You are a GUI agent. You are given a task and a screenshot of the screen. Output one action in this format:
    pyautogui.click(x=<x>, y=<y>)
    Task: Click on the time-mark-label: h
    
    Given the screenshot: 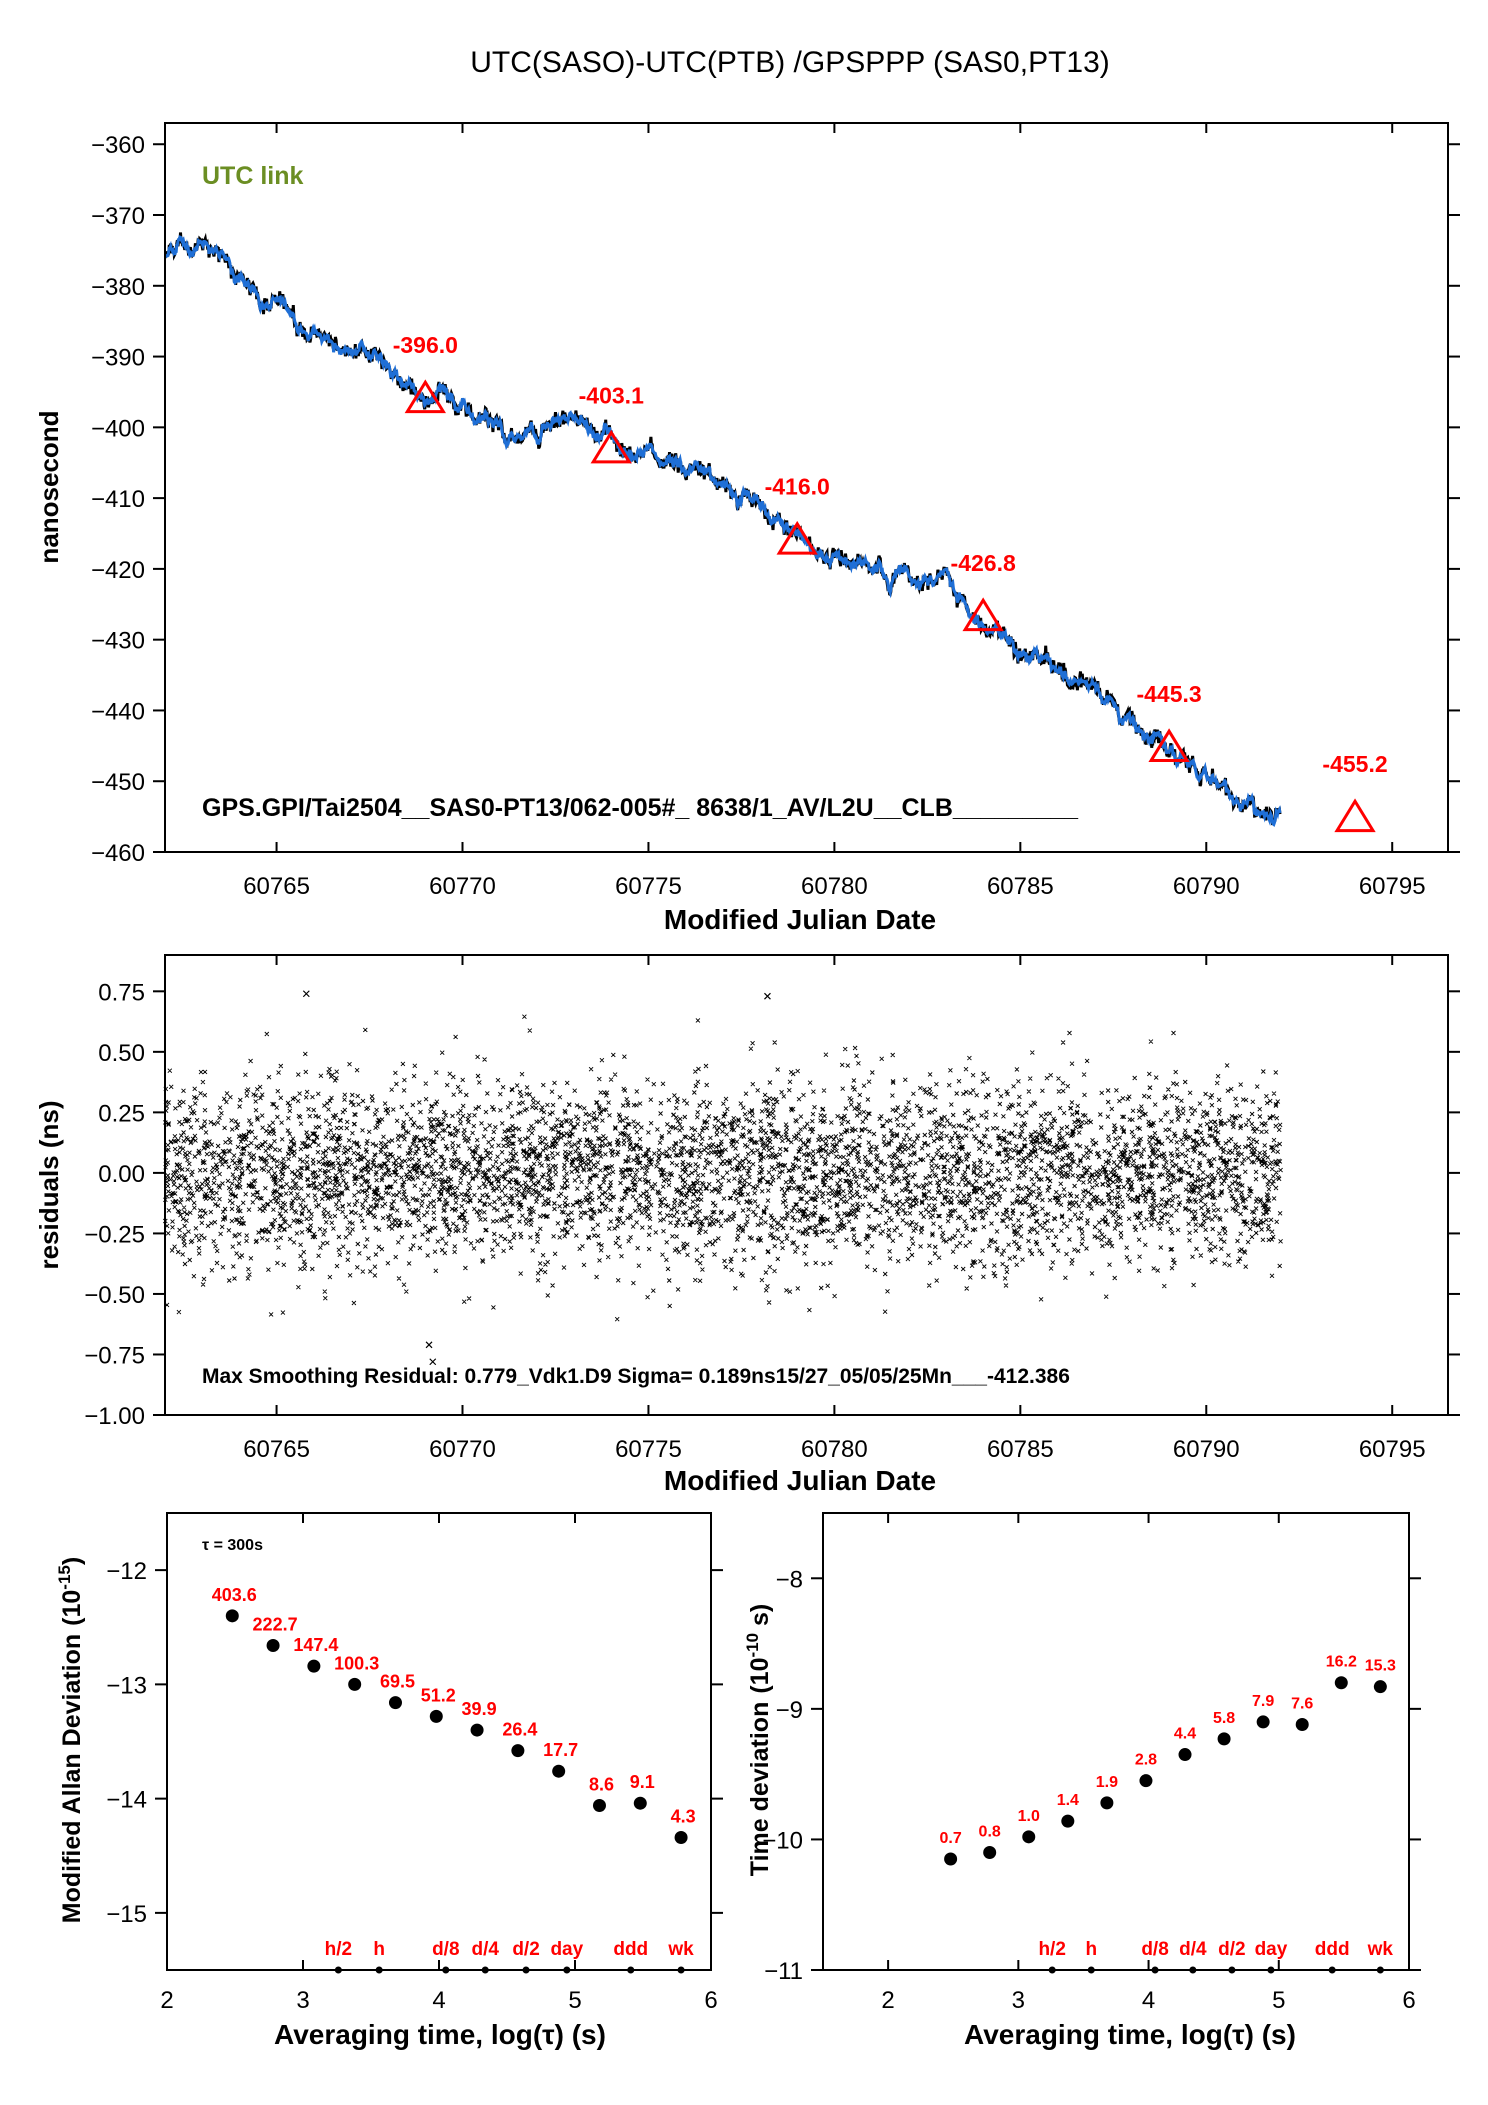 What is the action you would take?
    pyautogui.click(x=379, y=1949)
    